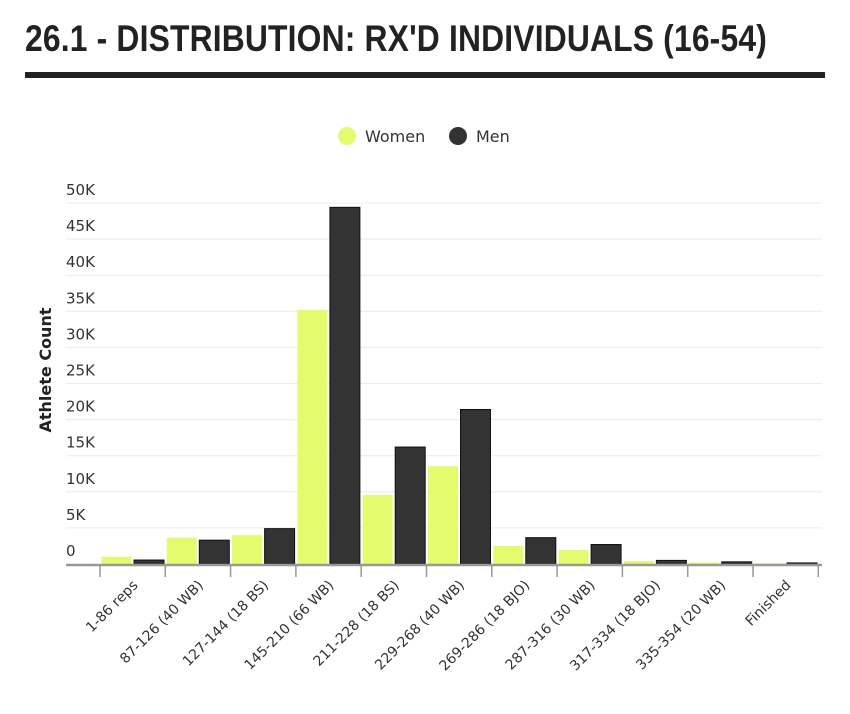  I want to click on y-tick-label: 35K, so click(81, 298).